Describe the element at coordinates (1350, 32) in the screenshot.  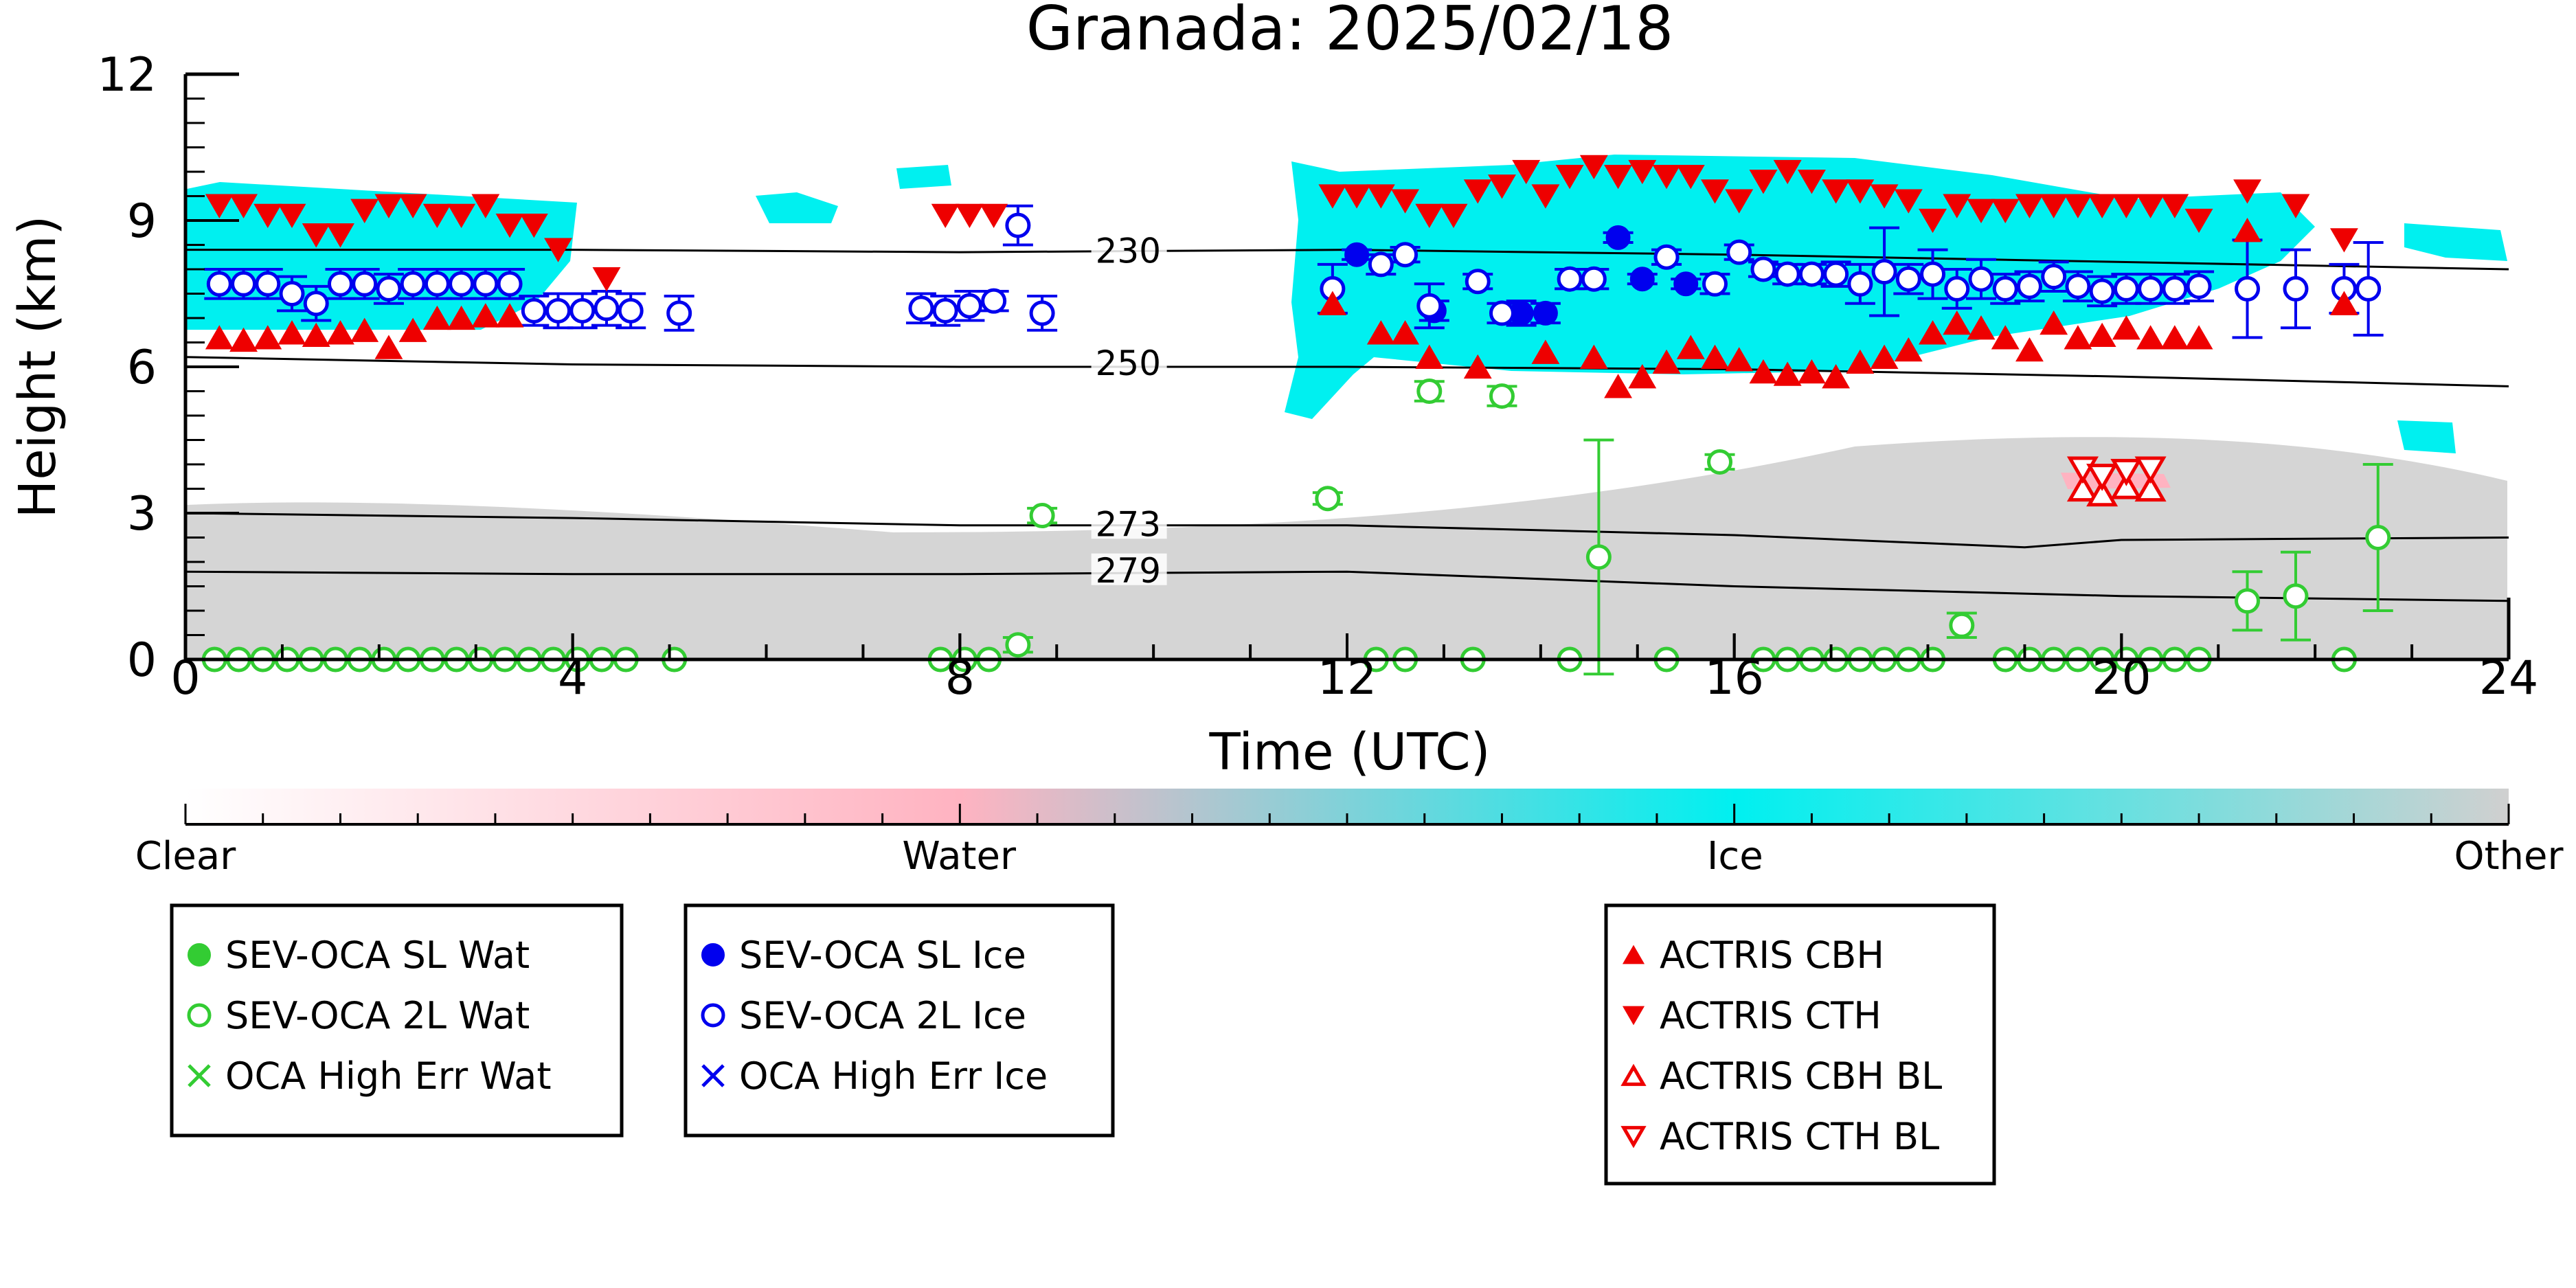
I see `chart-title: Granada: 2025/02/18` at that location.